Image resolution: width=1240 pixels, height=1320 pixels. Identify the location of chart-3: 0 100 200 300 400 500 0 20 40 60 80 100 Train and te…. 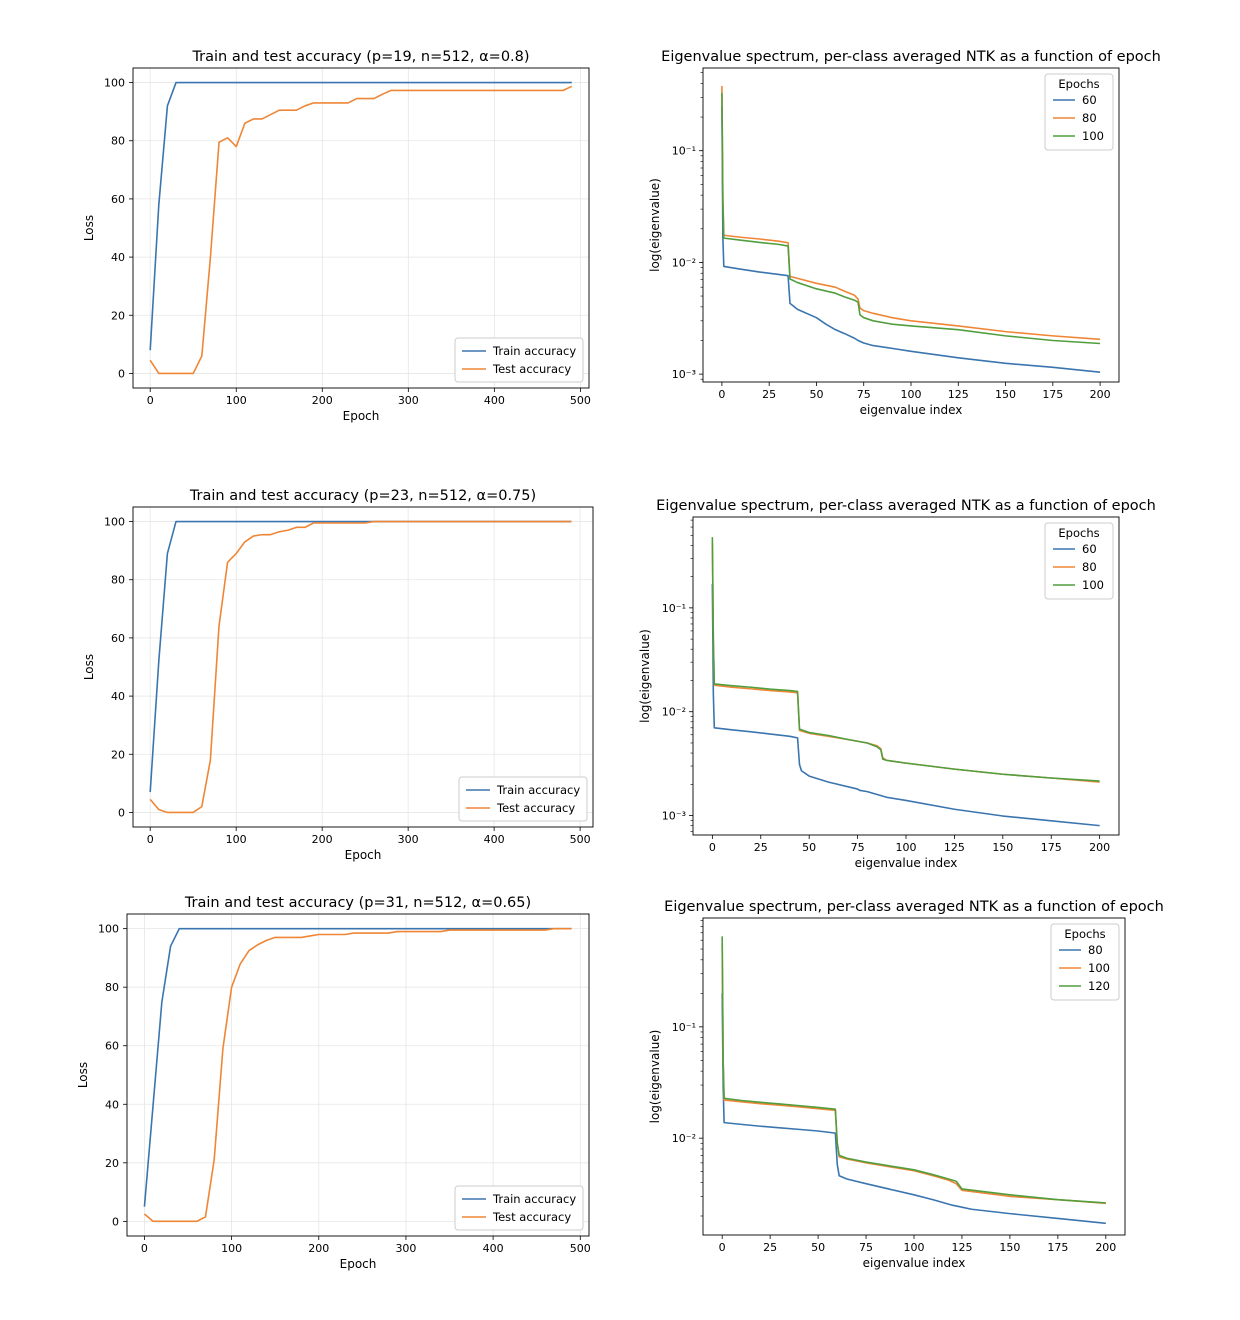
(338, 675).